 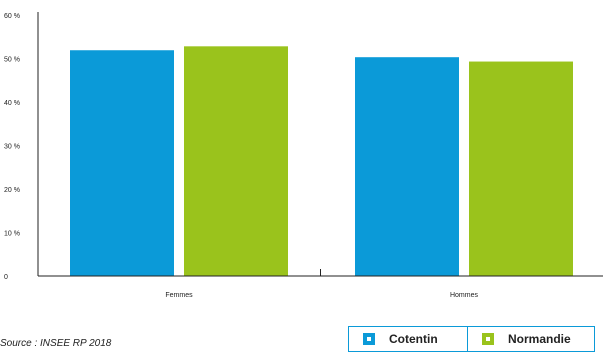 What do you see at coordinates (413, 339) in the screenshot?
I see `legend-label-cotentin: Cotentin` at bounding box center [413, 339].